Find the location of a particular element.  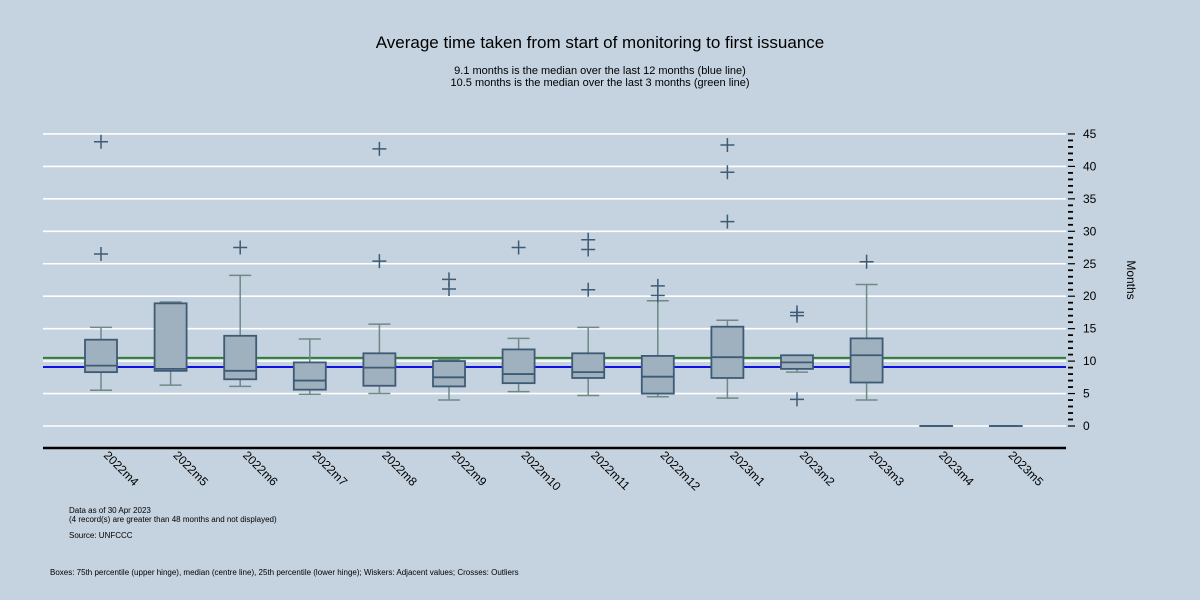

box-group-2022m9 is located at coordinates (449, 336).